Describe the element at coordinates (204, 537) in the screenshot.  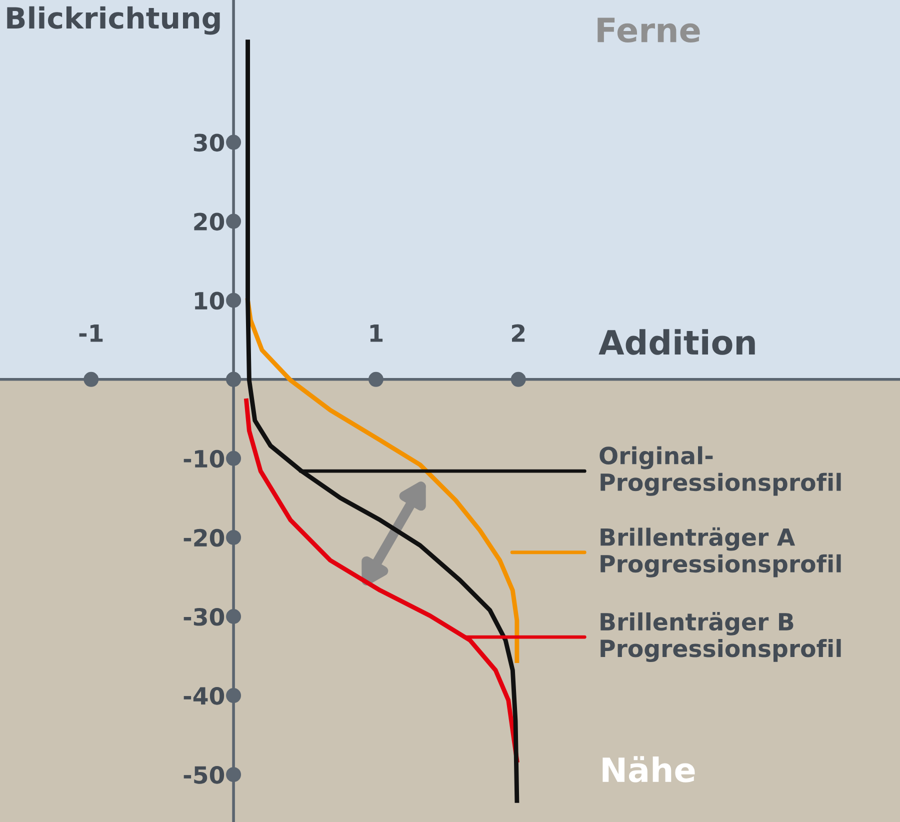
I see `y-tick-label: -20` at that location.